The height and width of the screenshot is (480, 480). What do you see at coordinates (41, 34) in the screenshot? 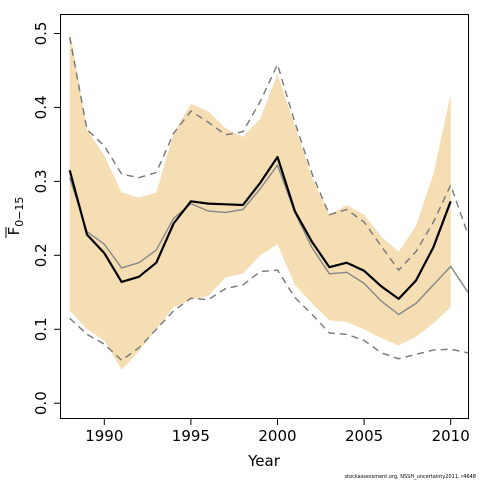
I see `y-tick-label: 0.5` at bounding box center [41, 34].